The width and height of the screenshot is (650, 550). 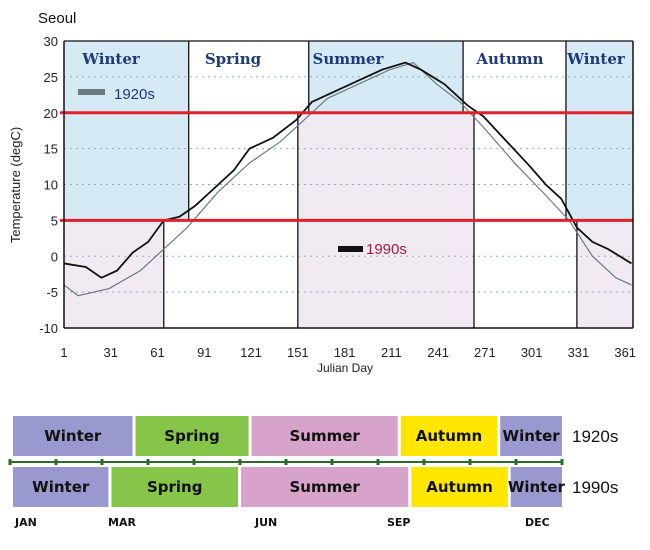 What do you see at coordinates (251, 352) in the screenshot?
I see `x-tick-label: 121` at bounding box center [251, 352].